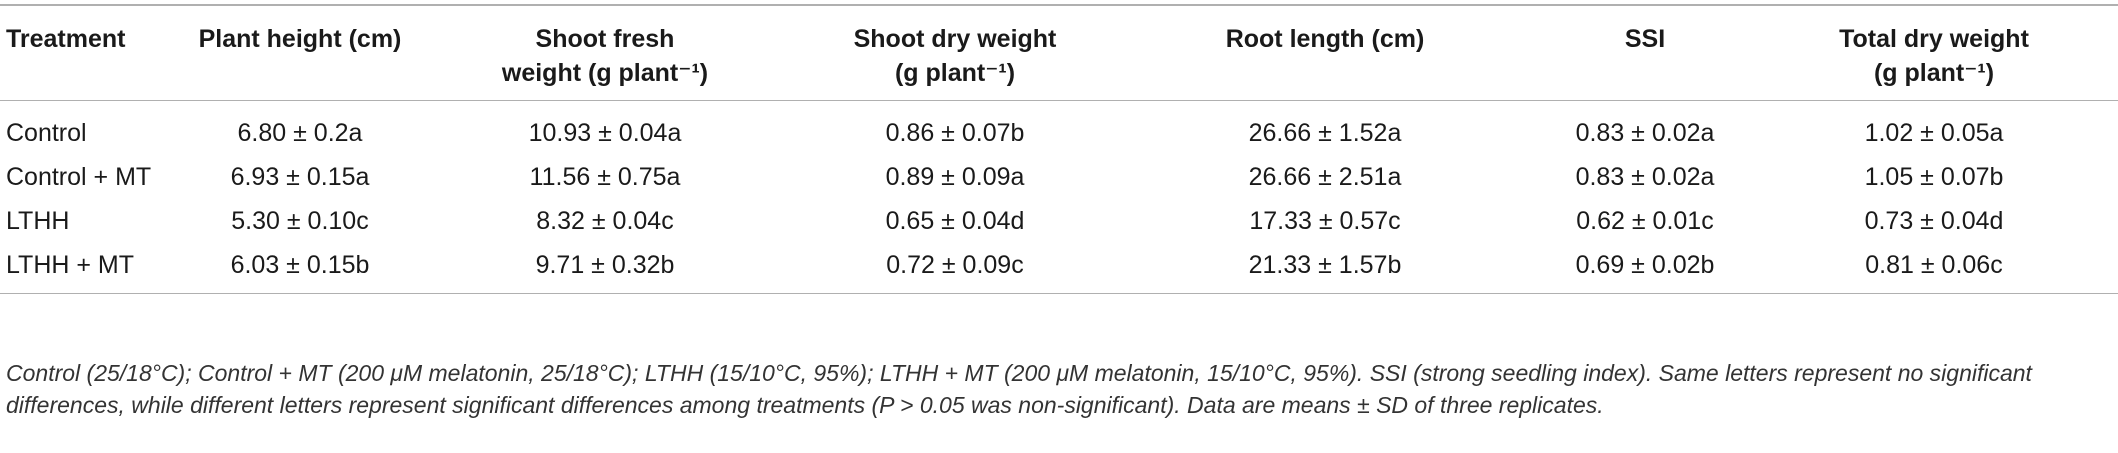 This screenshot has width=2118, height=453. What do you see at coordinates (605, 56) in the screenshot?
I see `column-header: Shoot fresh weight (g plant⁻¹)` at bounding box center [605, 56].